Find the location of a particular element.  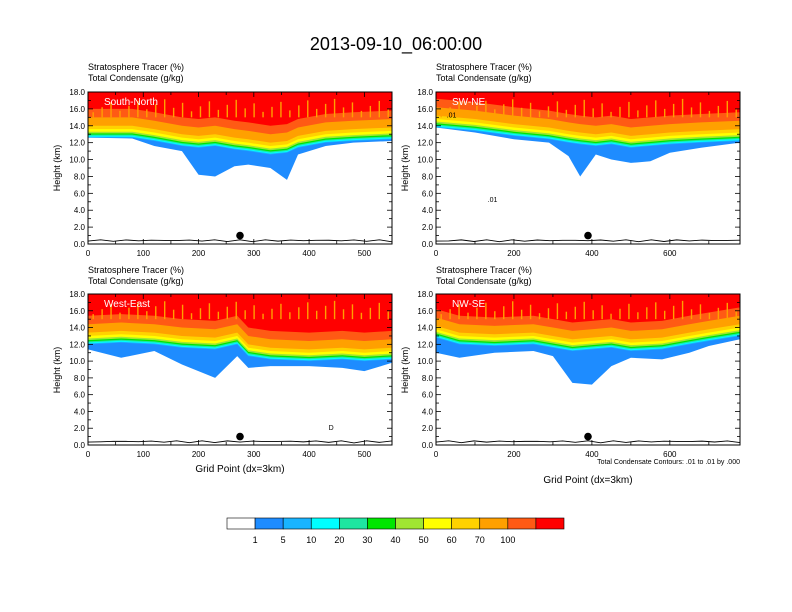

colorbar-label: 20 is located at coordinates (339, 540).